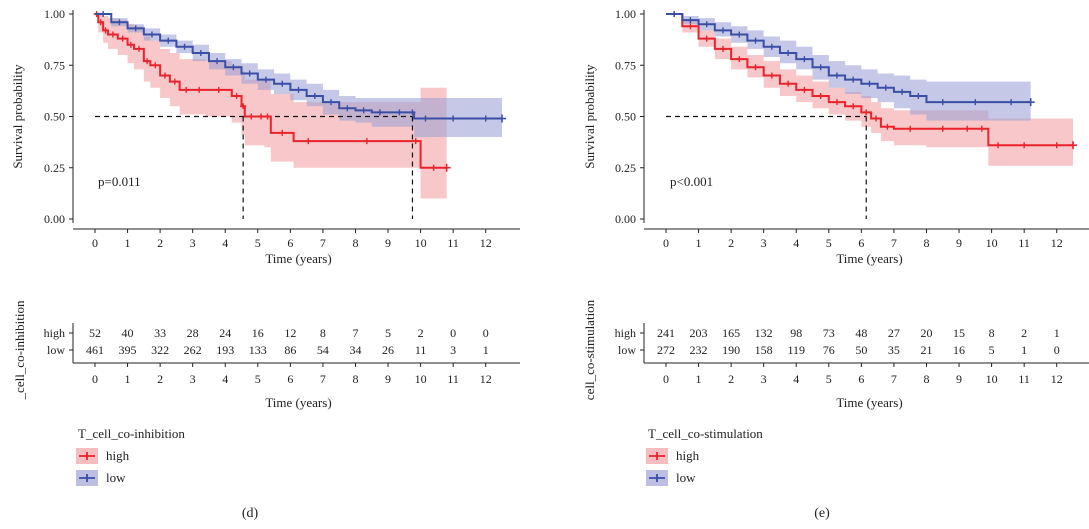 The height and width of the screenshot is (529, 1089). What do you see at coordinates (290, 243) in the screenshot?
I see `x-tick-label: 6` at bounding box center [290, 243].